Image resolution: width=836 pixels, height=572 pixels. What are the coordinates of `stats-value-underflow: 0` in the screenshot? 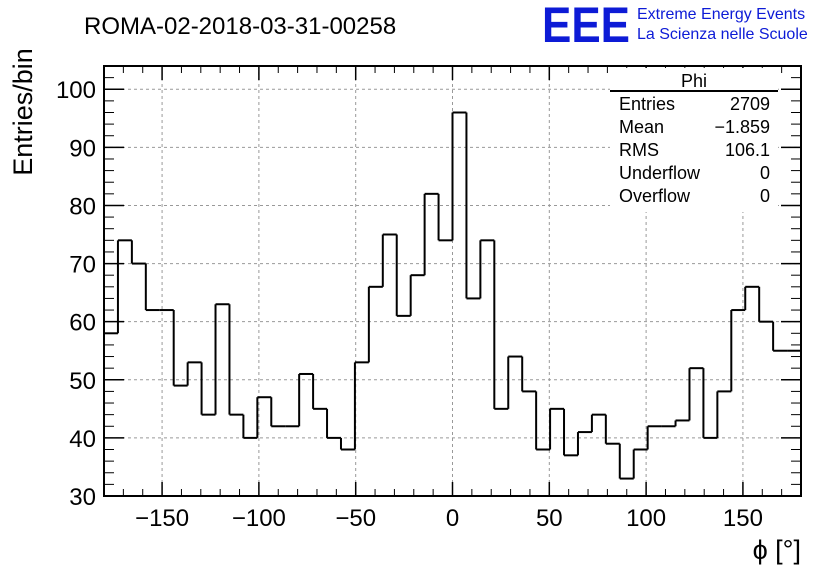 It's located at (765, 173).